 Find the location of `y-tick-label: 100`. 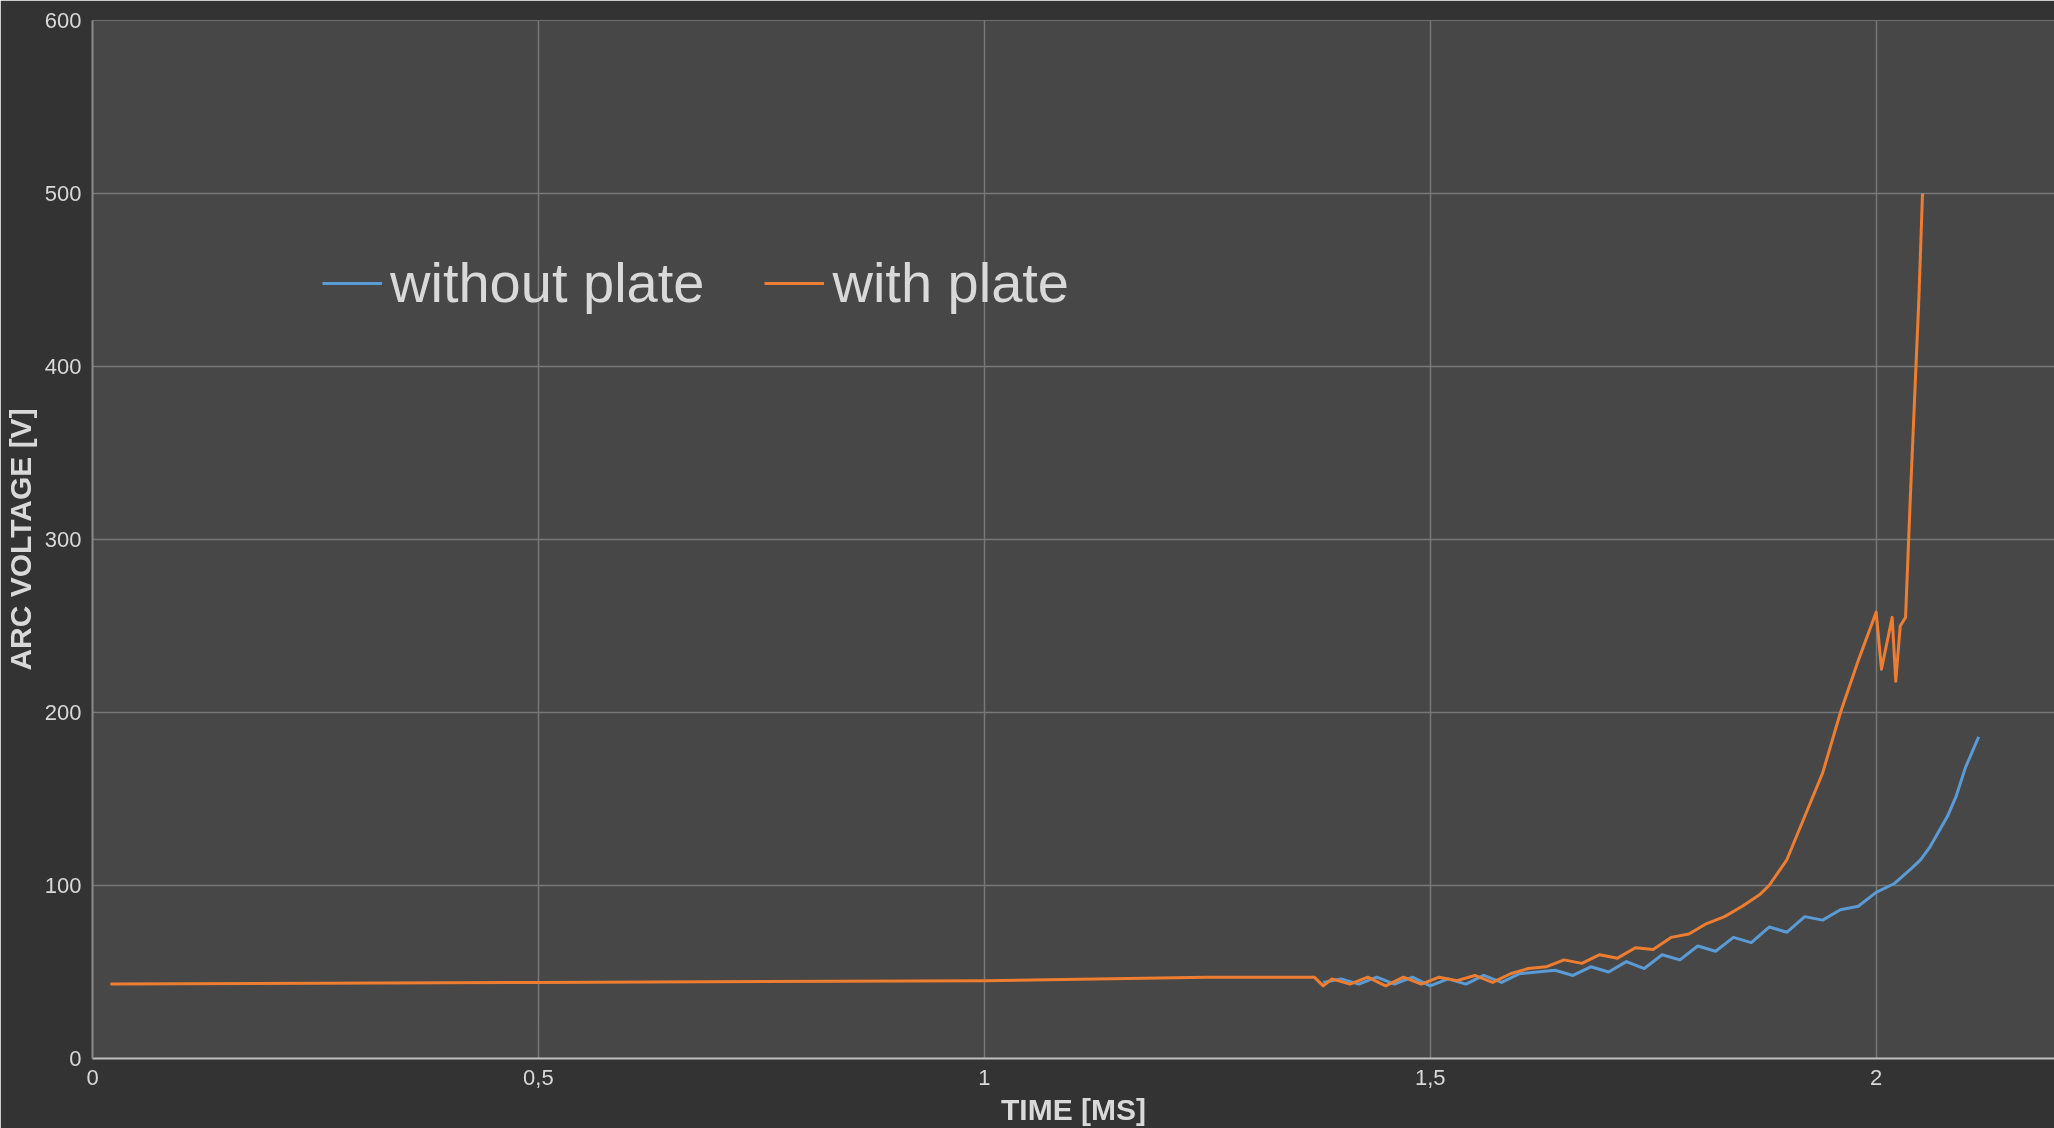

y-tick-label: 100 is located at coordinates (63, 885).